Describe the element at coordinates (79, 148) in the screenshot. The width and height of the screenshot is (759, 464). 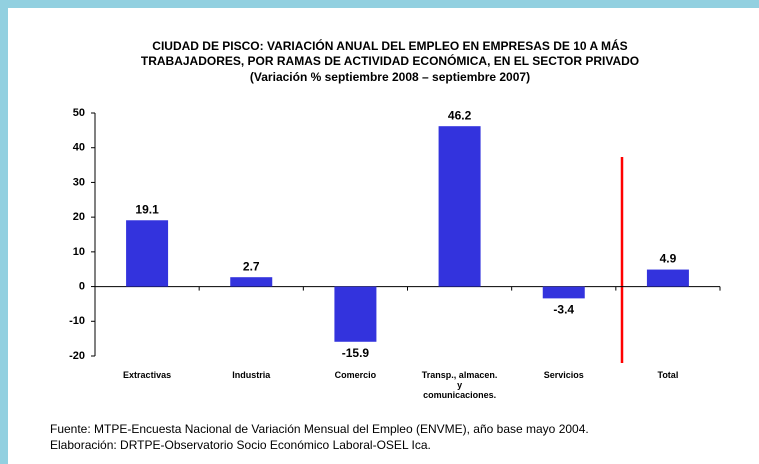
I see `y-tick-label: 40` at that location.